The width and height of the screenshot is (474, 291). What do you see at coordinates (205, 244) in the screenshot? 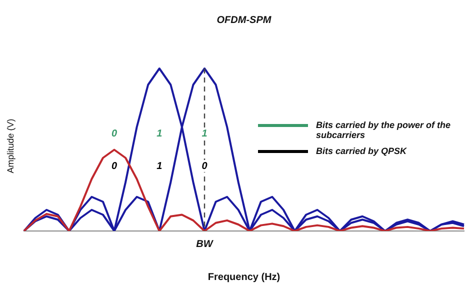
I see `text: BW` at bounding box center [205, 244].